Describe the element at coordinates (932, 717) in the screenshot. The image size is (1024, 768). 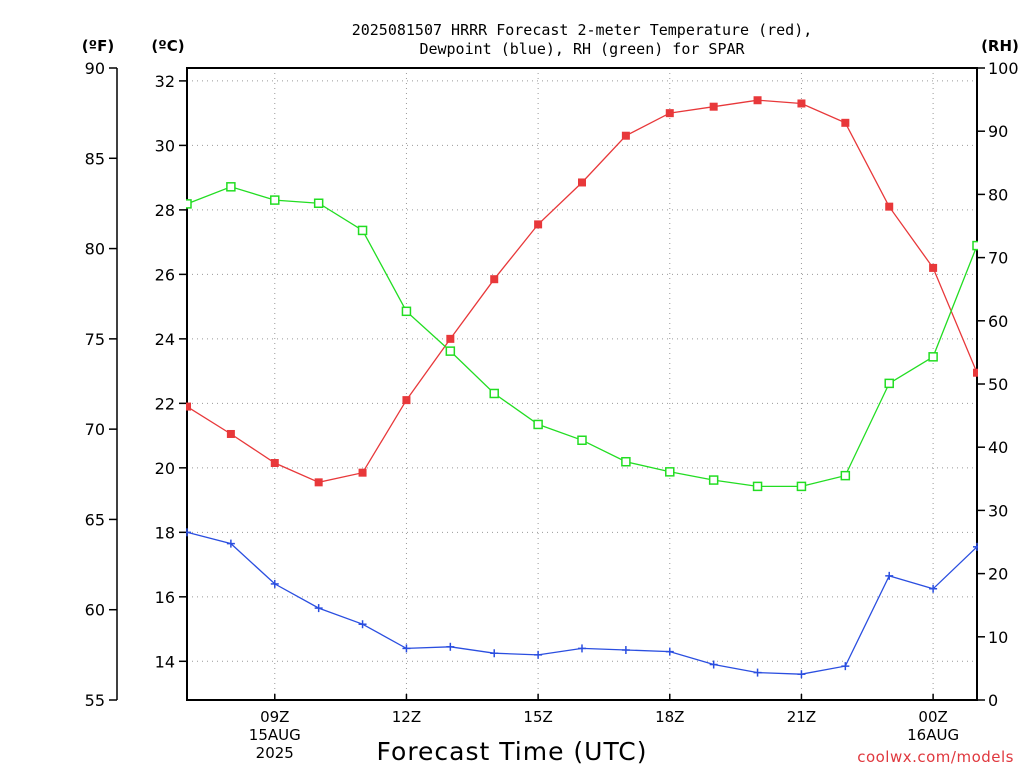
I see `x-tick-label: 00Z` at that location.